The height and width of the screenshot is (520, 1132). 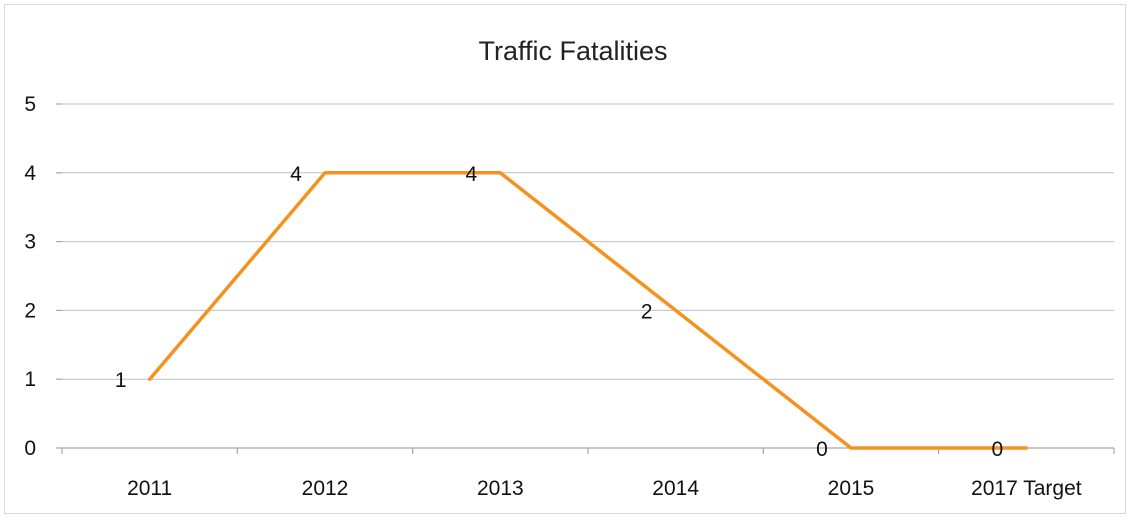 What do you see at coordinates (149, 488) in the screenshot?
I see `x-tick-label: 2011` at bounding box center [149, 488].